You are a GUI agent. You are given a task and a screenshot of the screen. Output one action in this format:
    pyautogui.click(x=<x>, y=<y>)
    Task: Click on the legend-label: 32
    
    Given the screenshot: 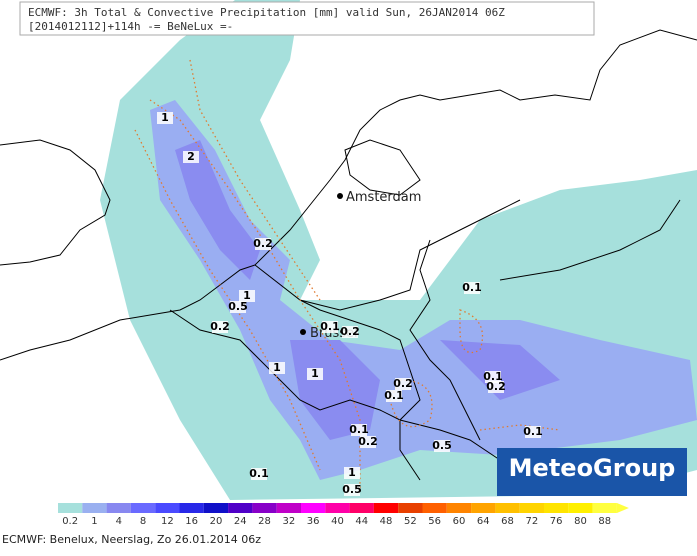 What is the action you would take?
    pyautogui.click(x=288, y=521)
    